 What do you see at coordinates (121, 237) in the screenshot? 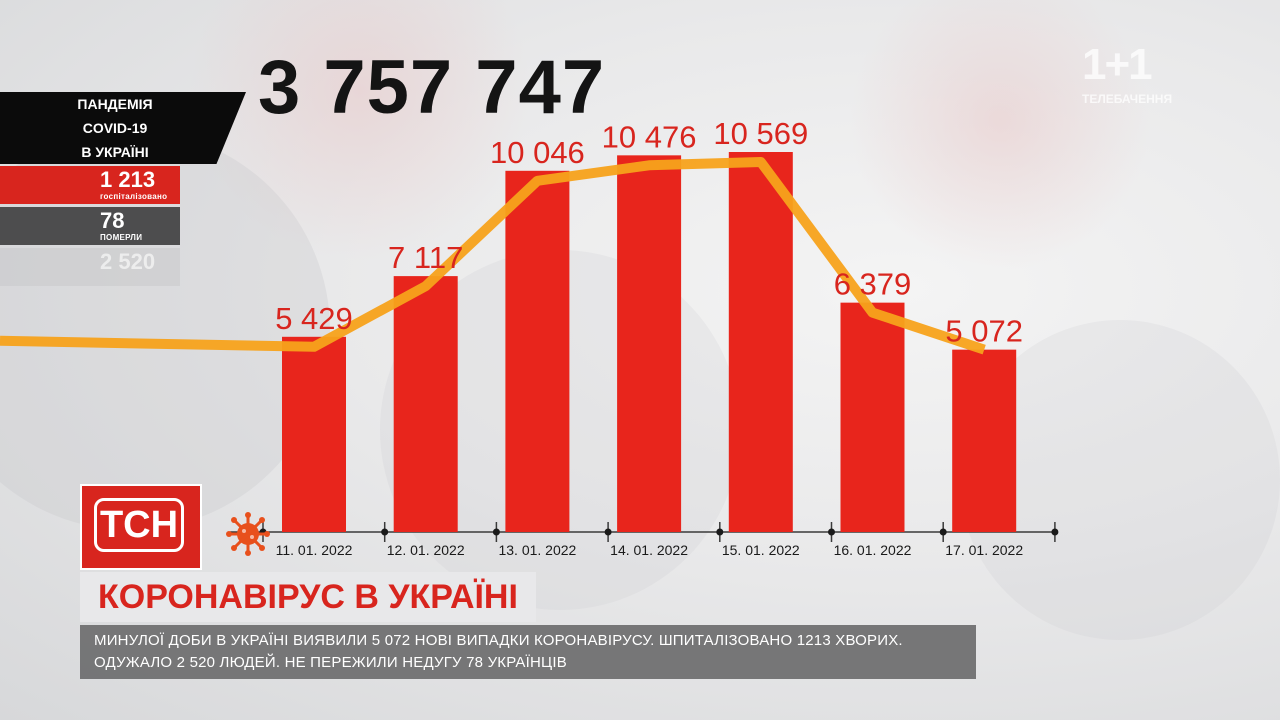
I see `died-label: ПОМЕРЛИ` at bounding box center [121, 237].